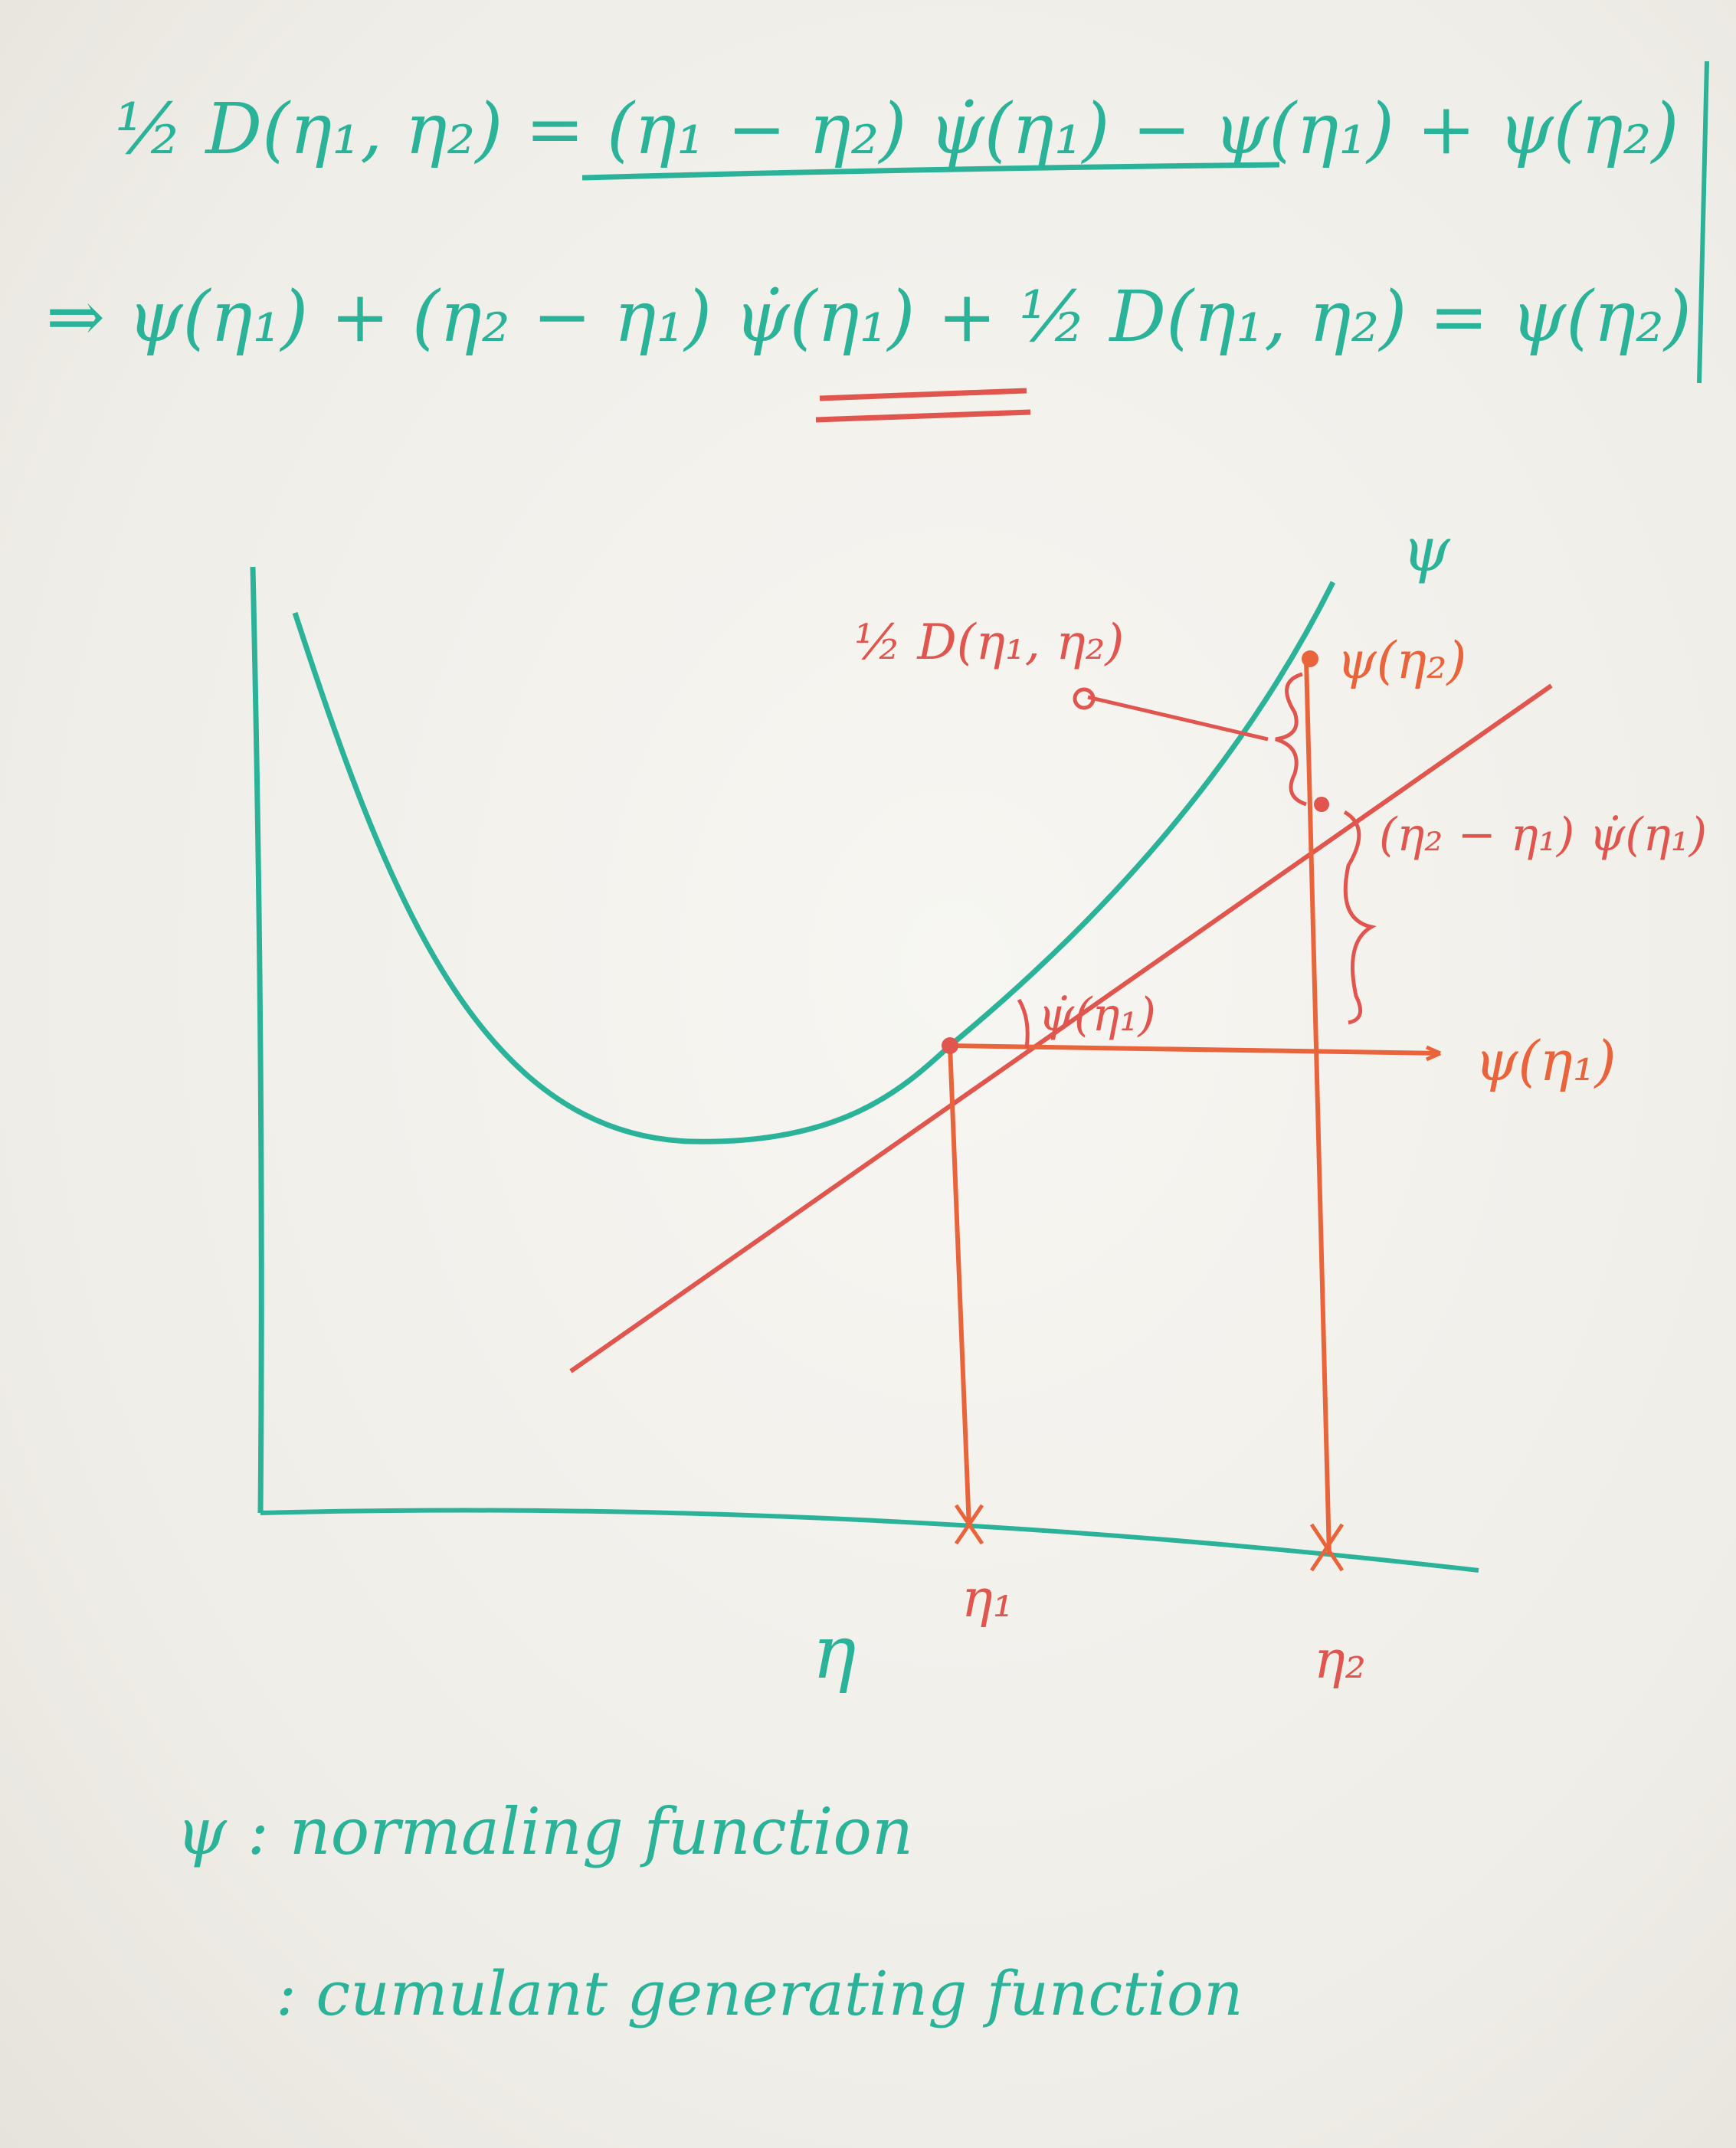 The image size is (1736, 2148). What do you see at coordinates (257, 1040) in the screenshot?
I see `y-axis` at bounding box center [257, 1040].